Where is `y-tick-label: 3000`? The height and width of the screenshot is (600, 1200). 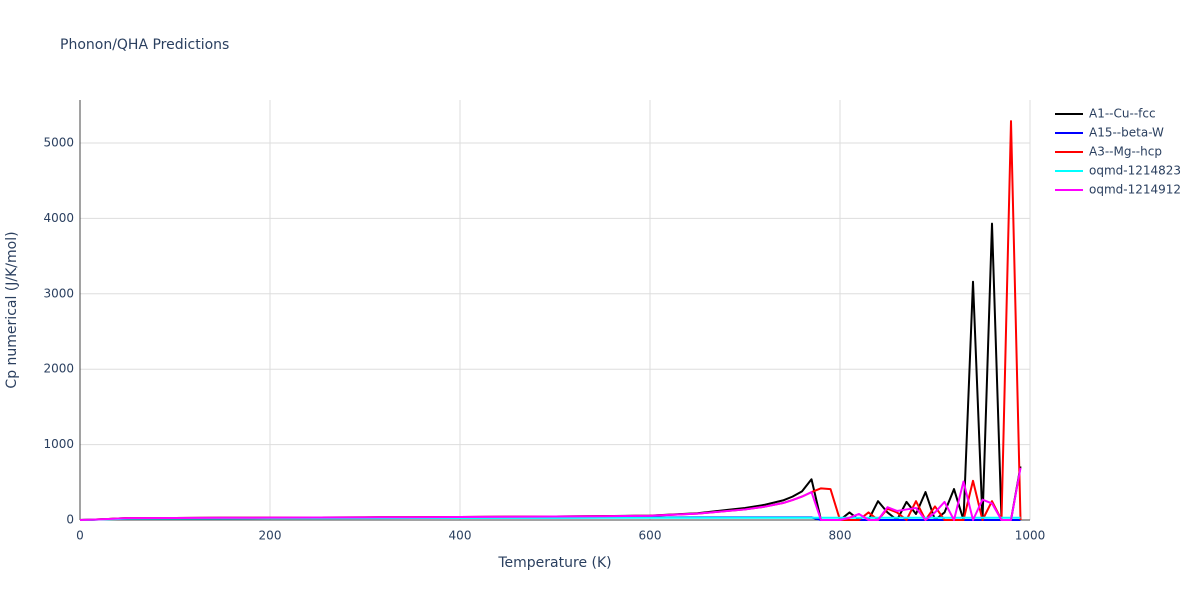 y-tick-label: 3000 is located at coordinates (58, 293).